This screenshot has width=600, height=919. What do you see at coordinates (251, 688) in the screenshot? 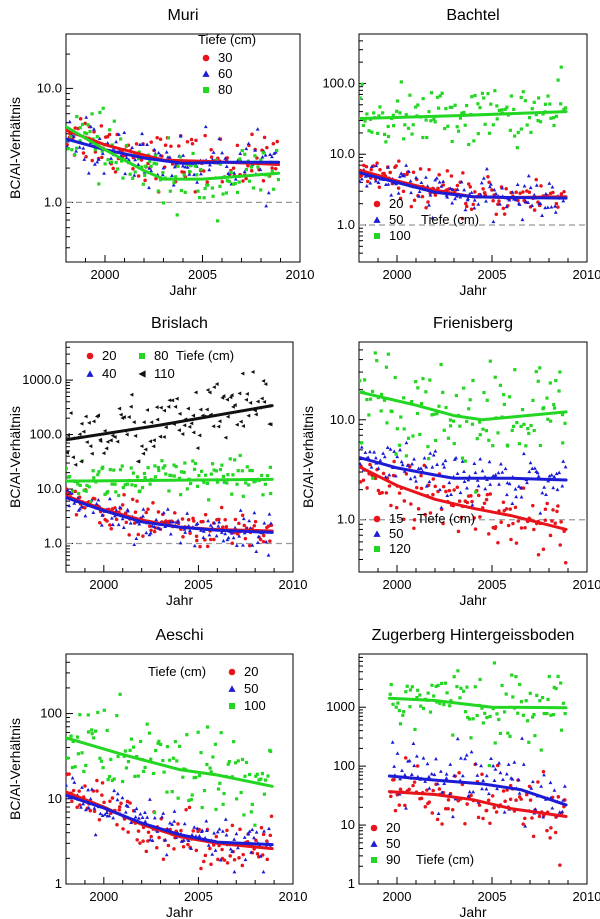
I see `legend-label: 50` at bounding box center [251, 688].